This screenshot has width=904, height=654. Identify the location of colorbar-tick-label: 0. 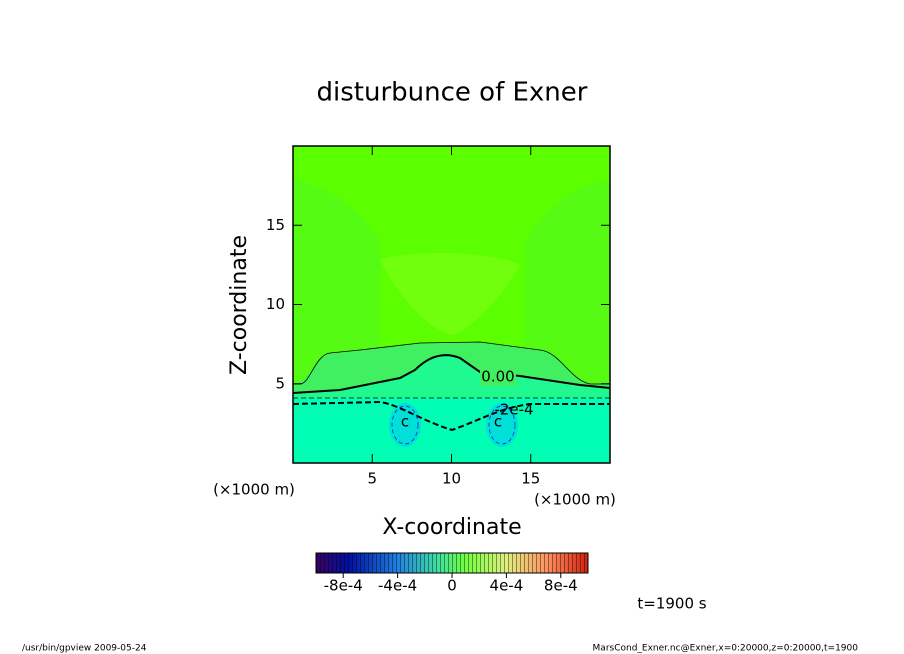
(452, 586).